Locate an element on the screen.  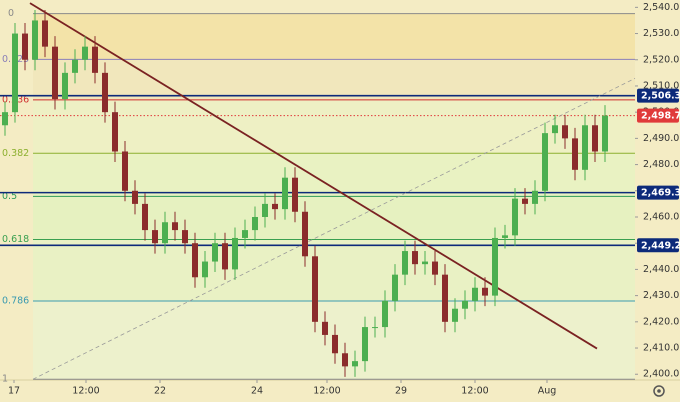
settings-gear is located at coordinates (659, 391).